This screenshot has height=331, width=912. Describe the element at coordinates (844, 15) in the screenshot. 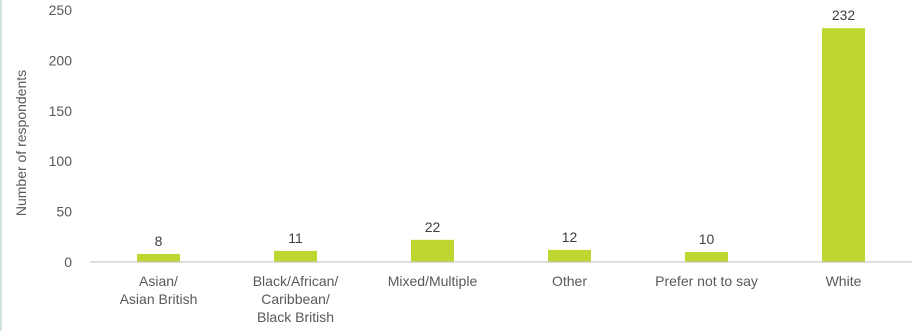

I see `data-label: 232` at that location.